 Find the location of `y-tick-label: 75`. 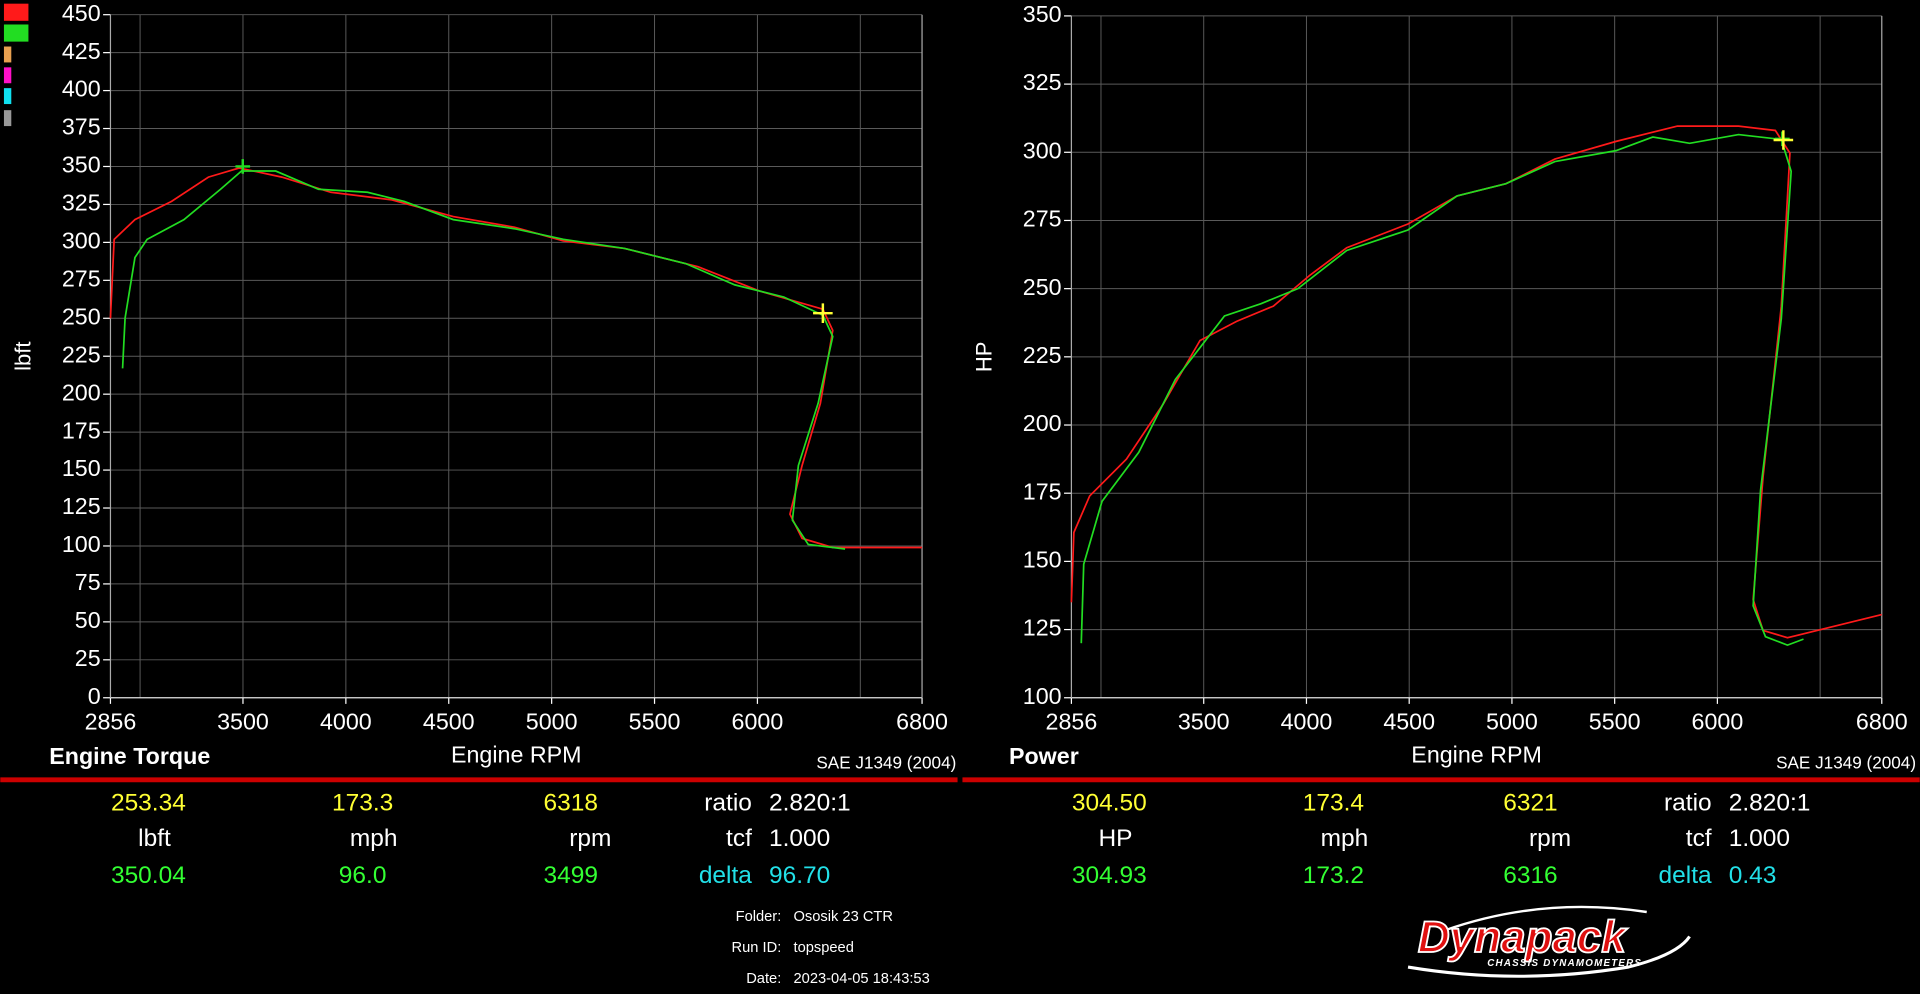

y-tick-label: 75 is located at coordinates (88, 582).